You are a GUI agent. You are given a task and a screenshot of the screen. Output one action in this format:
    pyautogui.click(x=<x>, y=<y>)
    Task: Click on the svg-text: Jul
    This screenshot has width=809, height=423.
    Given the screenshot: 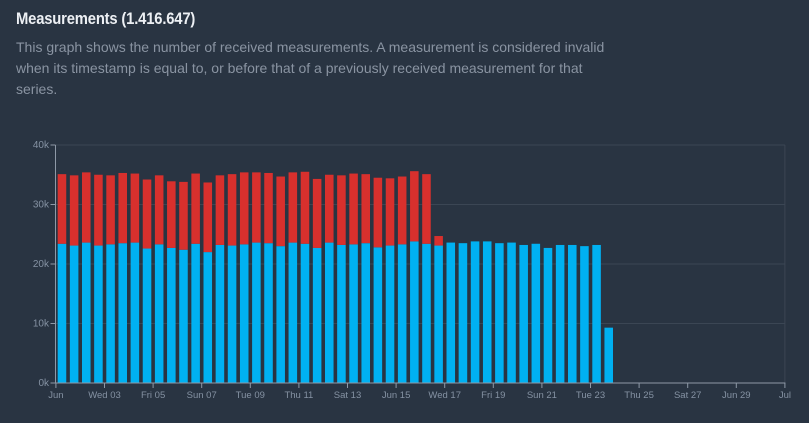 What is the action you would take?
    pyautogui.click(x=785, y=395)
    